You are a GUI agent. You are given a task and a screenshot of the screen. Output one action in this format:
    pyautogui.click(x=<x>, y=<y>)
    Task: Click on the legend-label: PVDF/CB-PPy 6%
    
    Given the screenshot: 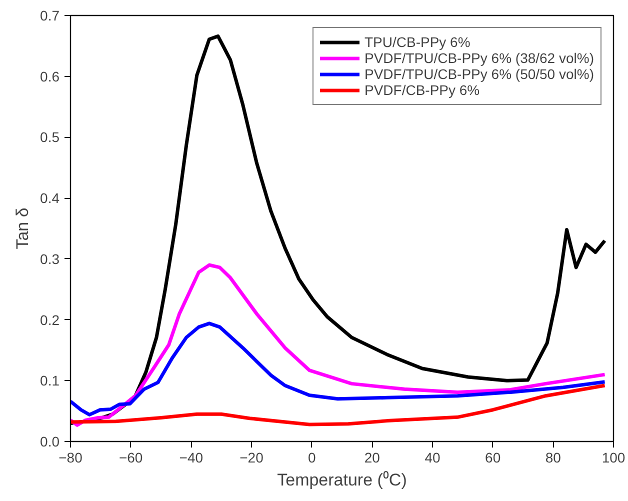 What is the action you would take?
    pyautogui.click(x=422, y=90)
    